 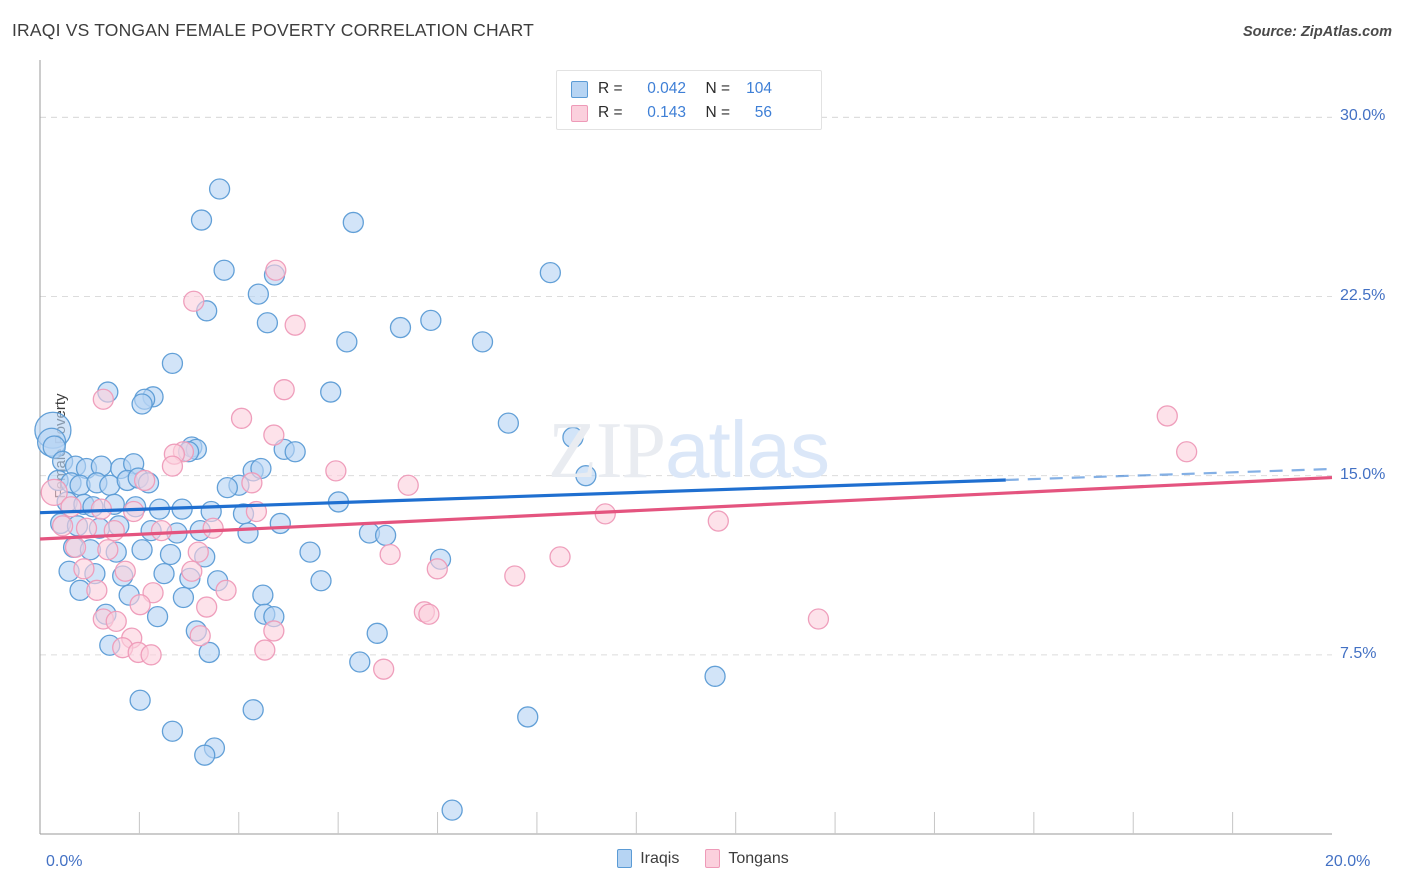 What do you see at coordinates (1348, 861) in the screenshot?
I see `x-tick-label-max: 20.0%` at bounding box center [1348, 861].